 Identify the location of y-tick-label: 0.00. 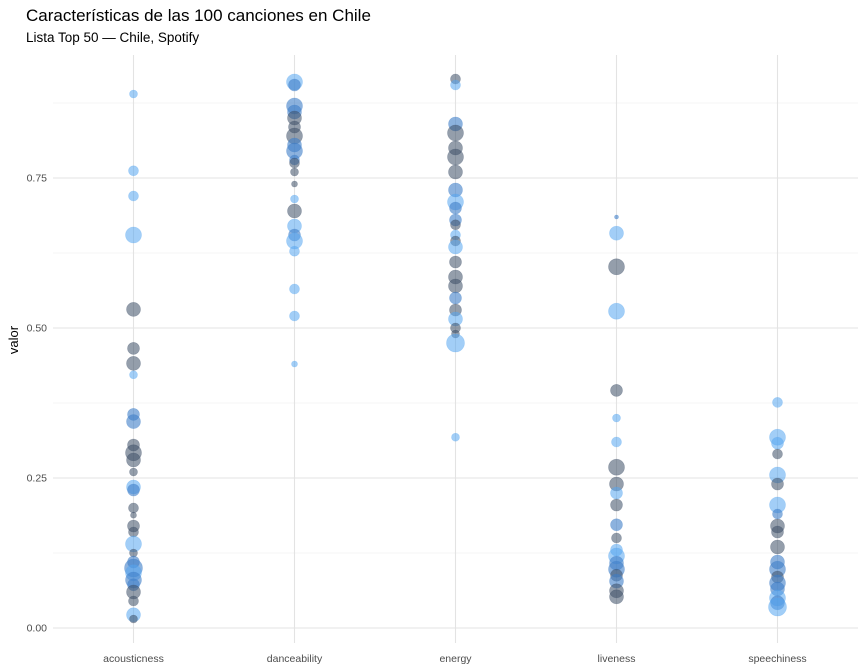
(37, 629).